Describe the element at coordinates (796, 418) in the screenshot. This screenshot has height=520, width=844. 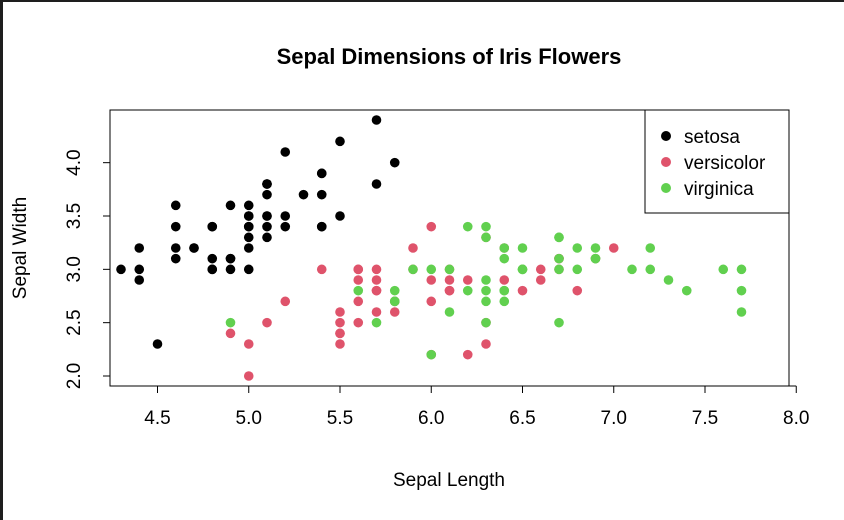
I see `x-tick-label: 8.0` at that location.